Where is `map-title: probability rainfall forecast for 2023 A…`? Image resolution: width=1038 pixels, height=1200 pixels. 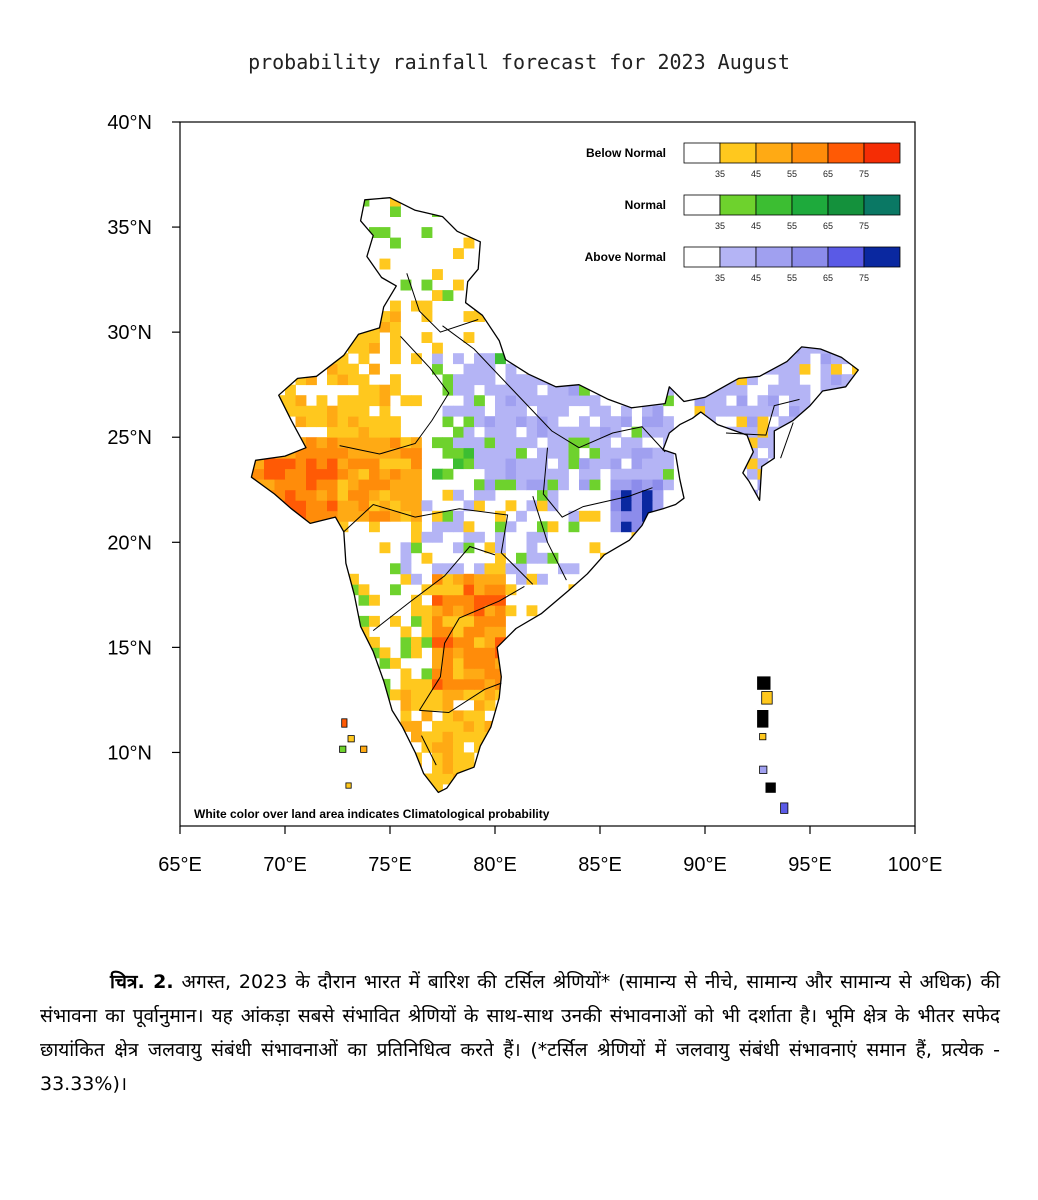
map-title: probability rainfall forecast for 2023 A… is located at coordinates (519, 62).